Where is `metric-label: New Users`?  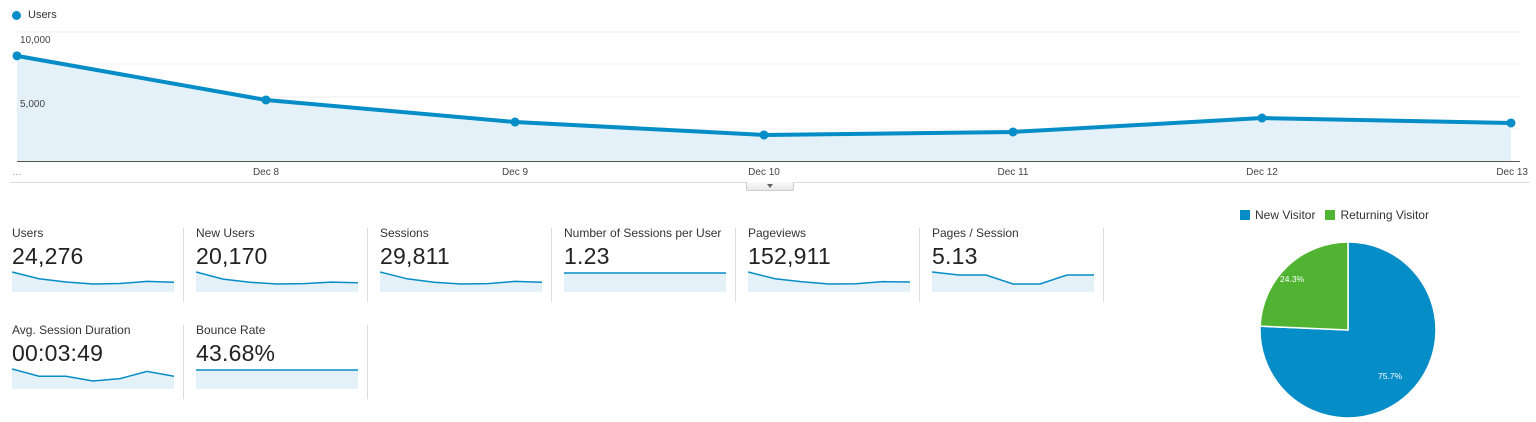
metric-label: New Users is located at coordinates (225, 233).